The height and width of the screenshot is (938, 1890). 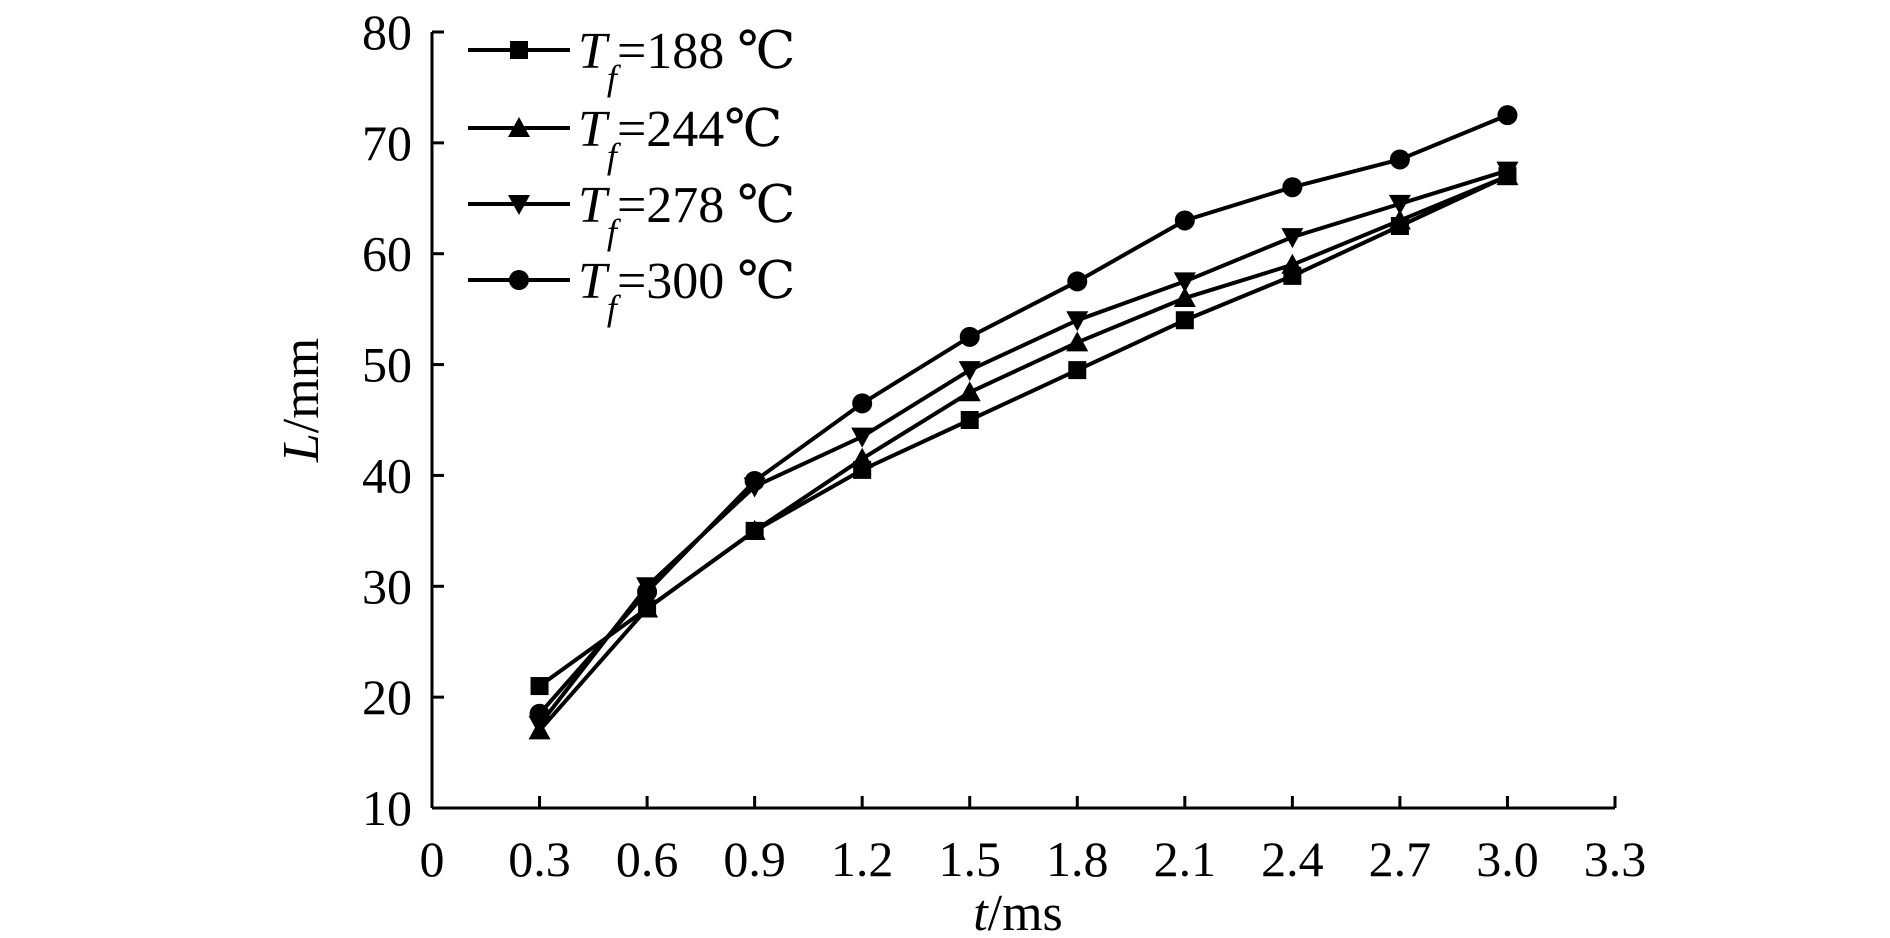 What do you see at coordinates (706, 281) in the screenshot?
I see `legend-value: =300 ℃` at bounding box center [706, 281].